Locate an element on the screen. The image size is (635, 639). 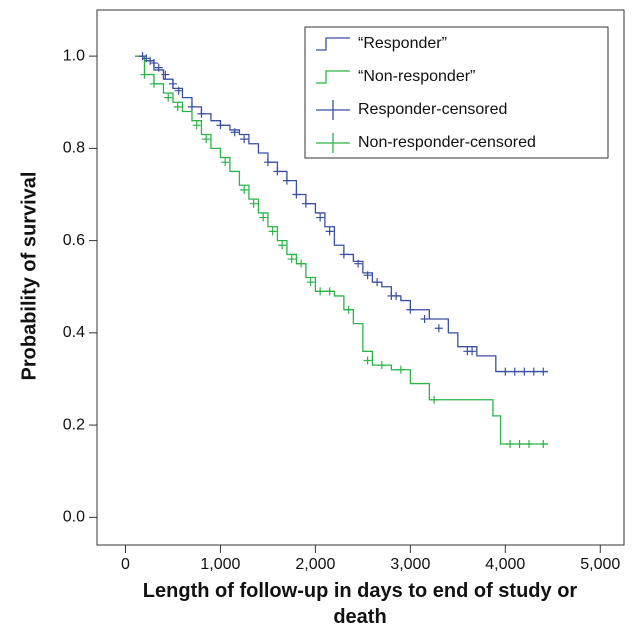
legend-label: “Non-responder” is located at coordinates (416, 76).